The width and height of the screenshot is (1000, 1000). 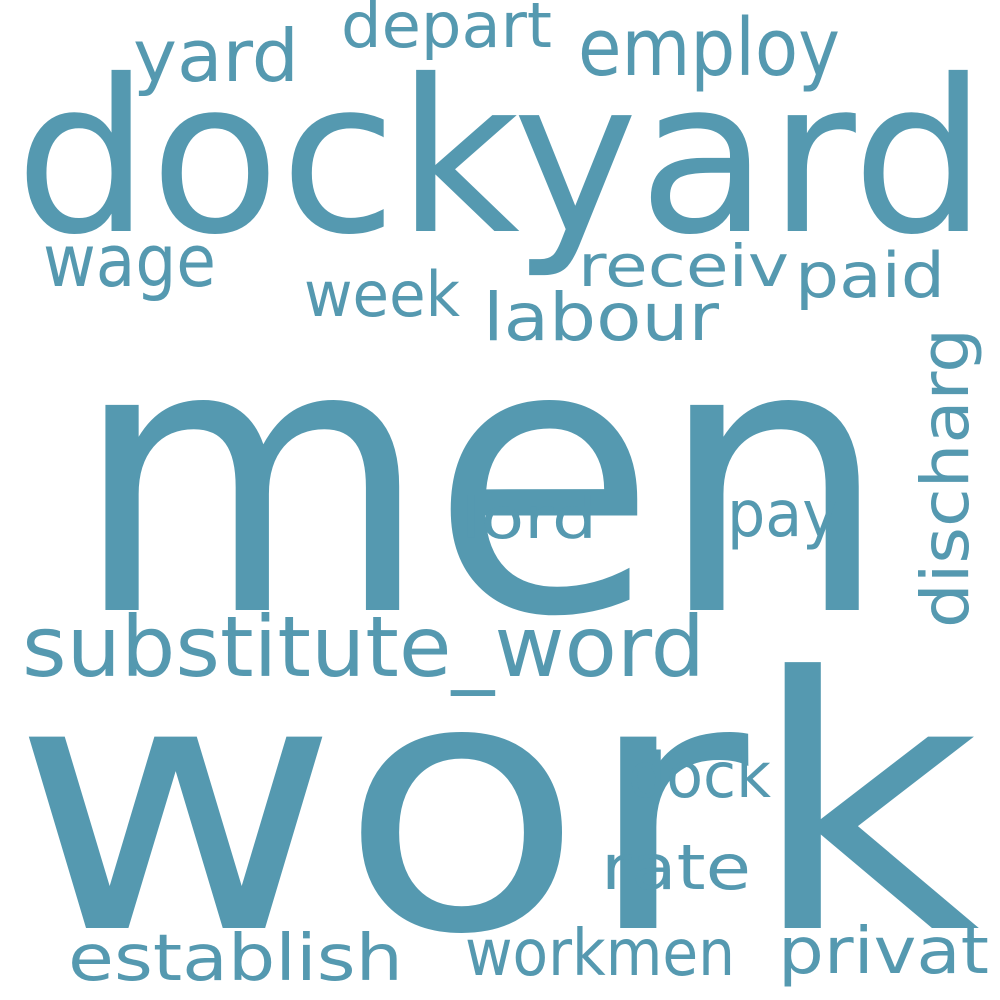 What do you see at coordinates (529, 519) in the screenshot?
I see `word-lord: lord` at bounding box center [529, 519].